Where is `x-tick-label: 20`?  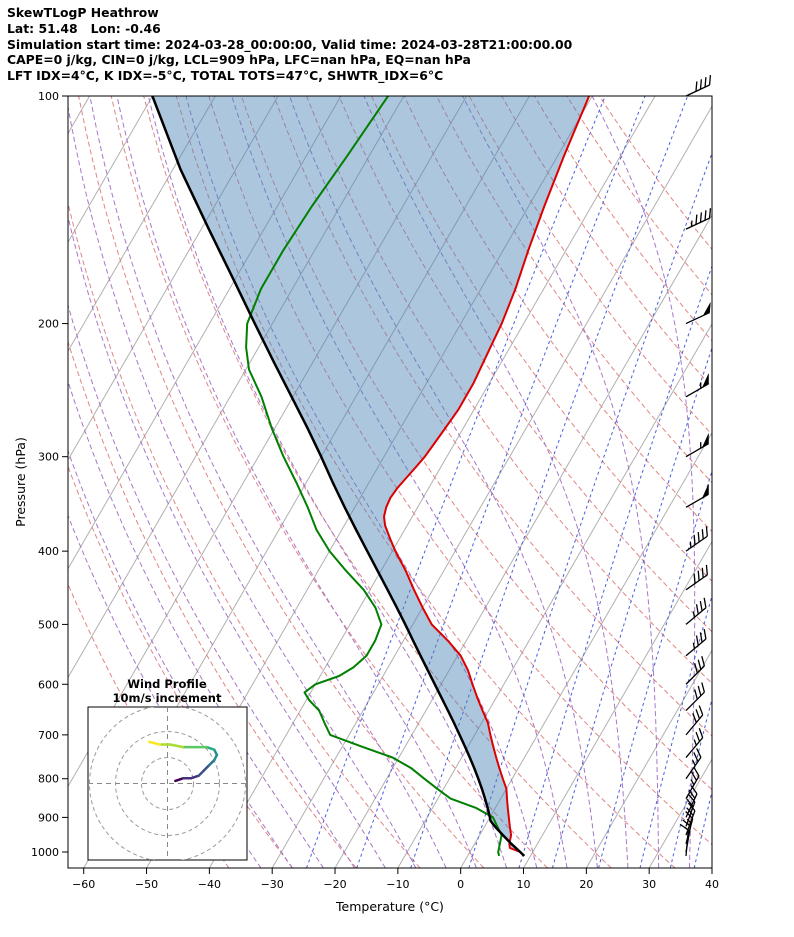
x-tick-label: 20 is located at coordinates (586, 884).